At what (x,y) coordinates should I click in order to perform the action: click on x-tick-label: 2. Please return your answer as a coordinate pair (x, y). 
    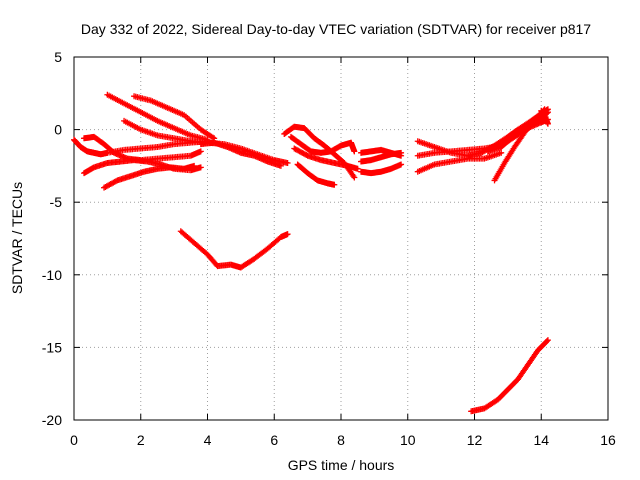
    Looking at the image, I should click on (141, 440).